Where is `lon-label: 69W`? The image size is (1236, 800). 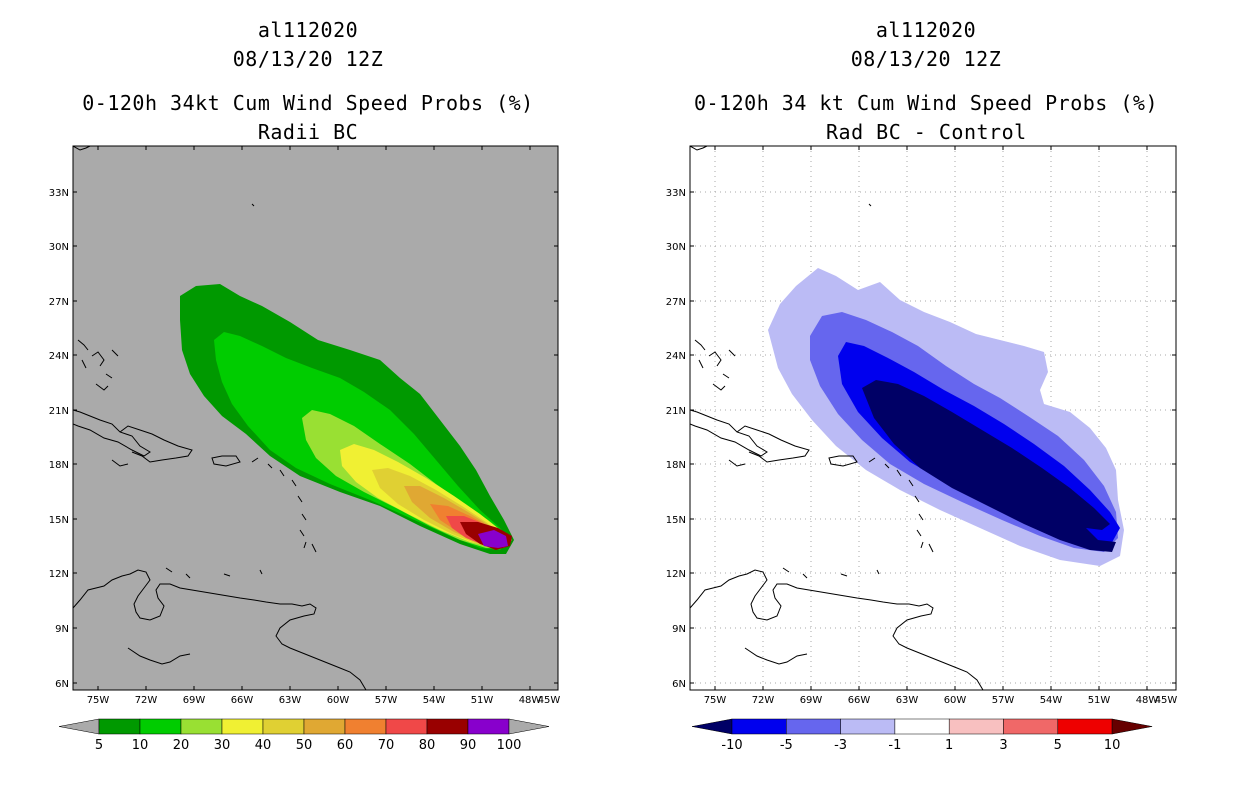
lon-label: 69W is located at coordinates (194, 700).